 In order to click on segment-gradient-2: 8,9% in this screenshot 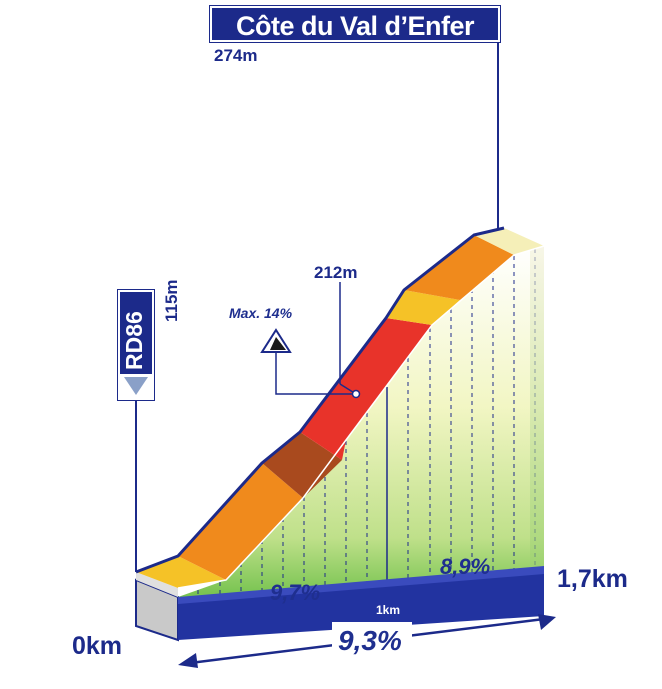, I will do `click(465, 566)`.